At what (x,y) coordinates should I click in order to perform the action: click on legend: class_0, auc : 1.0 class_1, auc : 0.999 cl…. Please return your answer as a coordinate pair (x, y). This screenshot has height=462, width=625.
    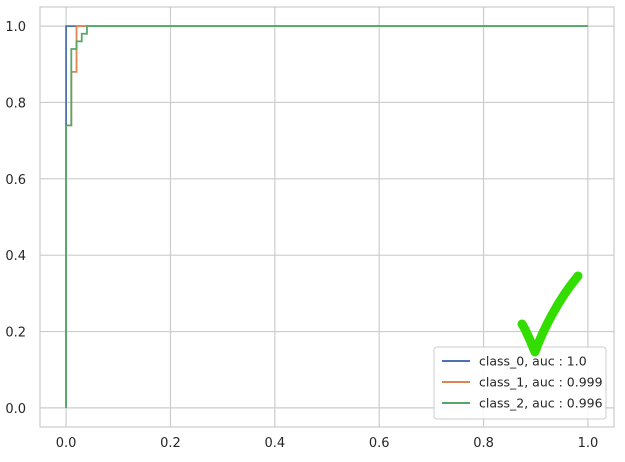
    Looking at the image, I should click on (520, 383).